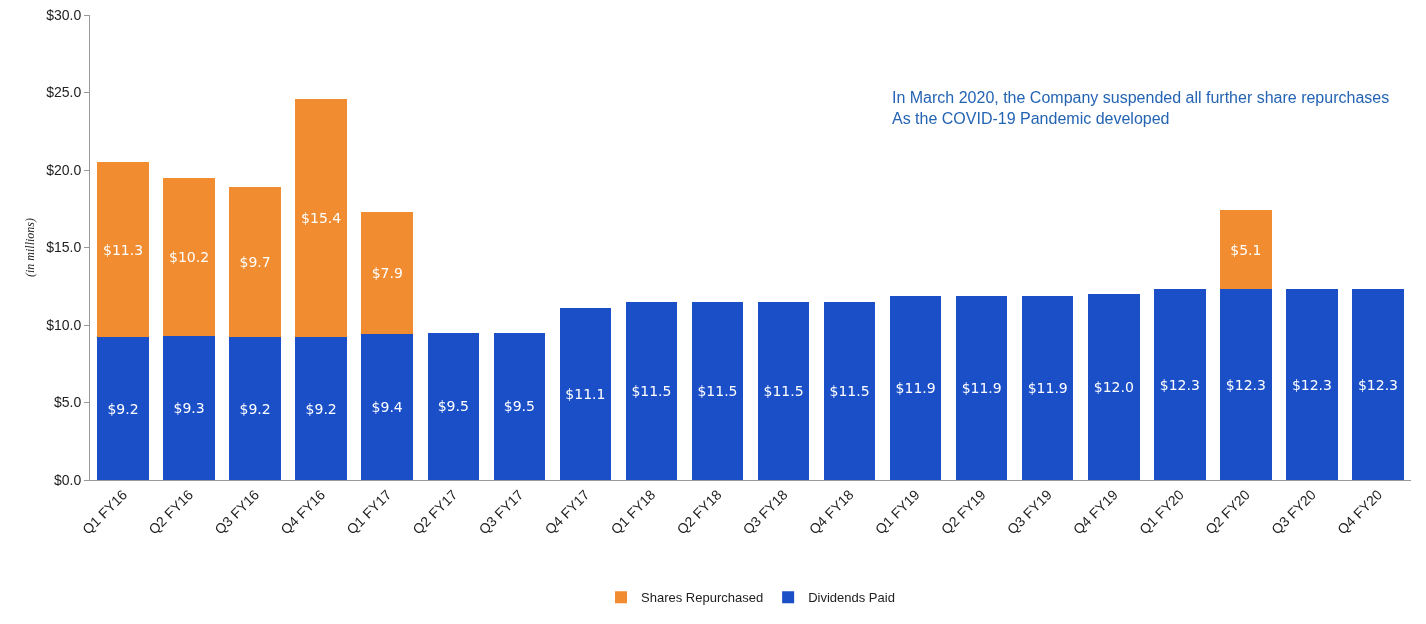 This screenshot has height=624, width=1426. I want to click on legend-label: Dividends Paid, so click(851, 598).